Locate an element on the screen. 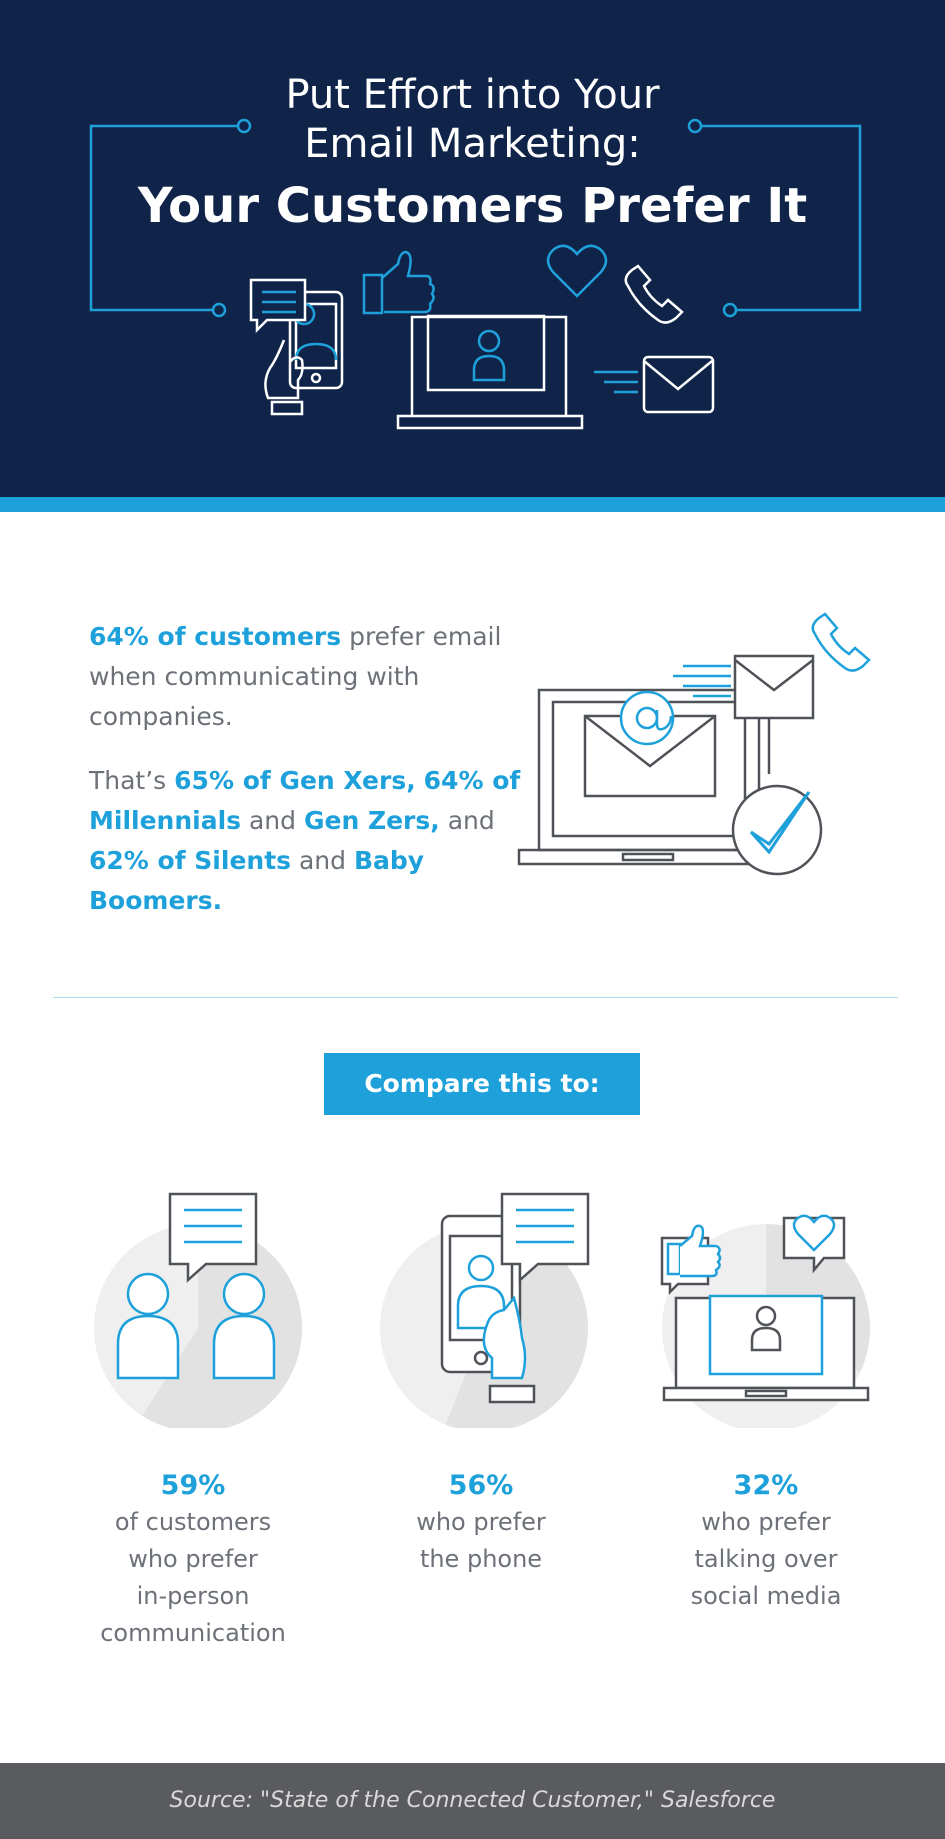 Image resolution: width=945 pixels, height=1839 pixels. intro-p2-seg-8: and is located at coordinates (322, 860).